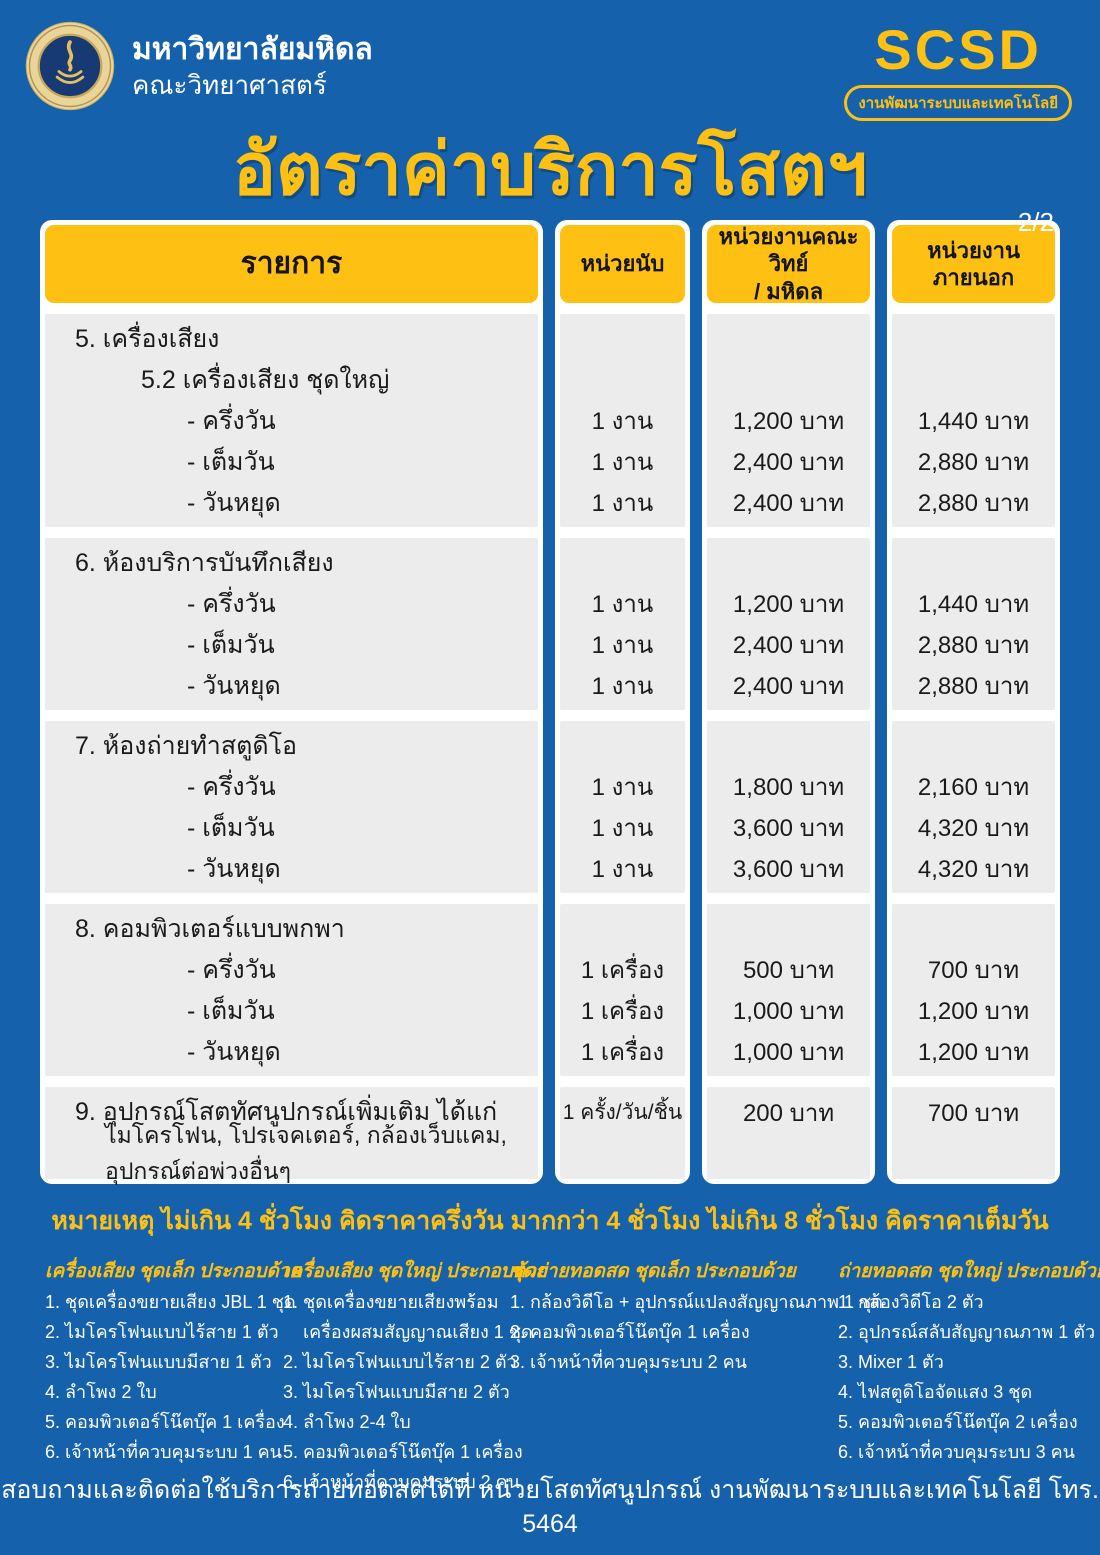 Image resolution: width=1100 pixels, height=1555 pixels. Describe the element at coordinates (291, 264) in the screenshot. I see `column-header-items: รายการ` at that location.